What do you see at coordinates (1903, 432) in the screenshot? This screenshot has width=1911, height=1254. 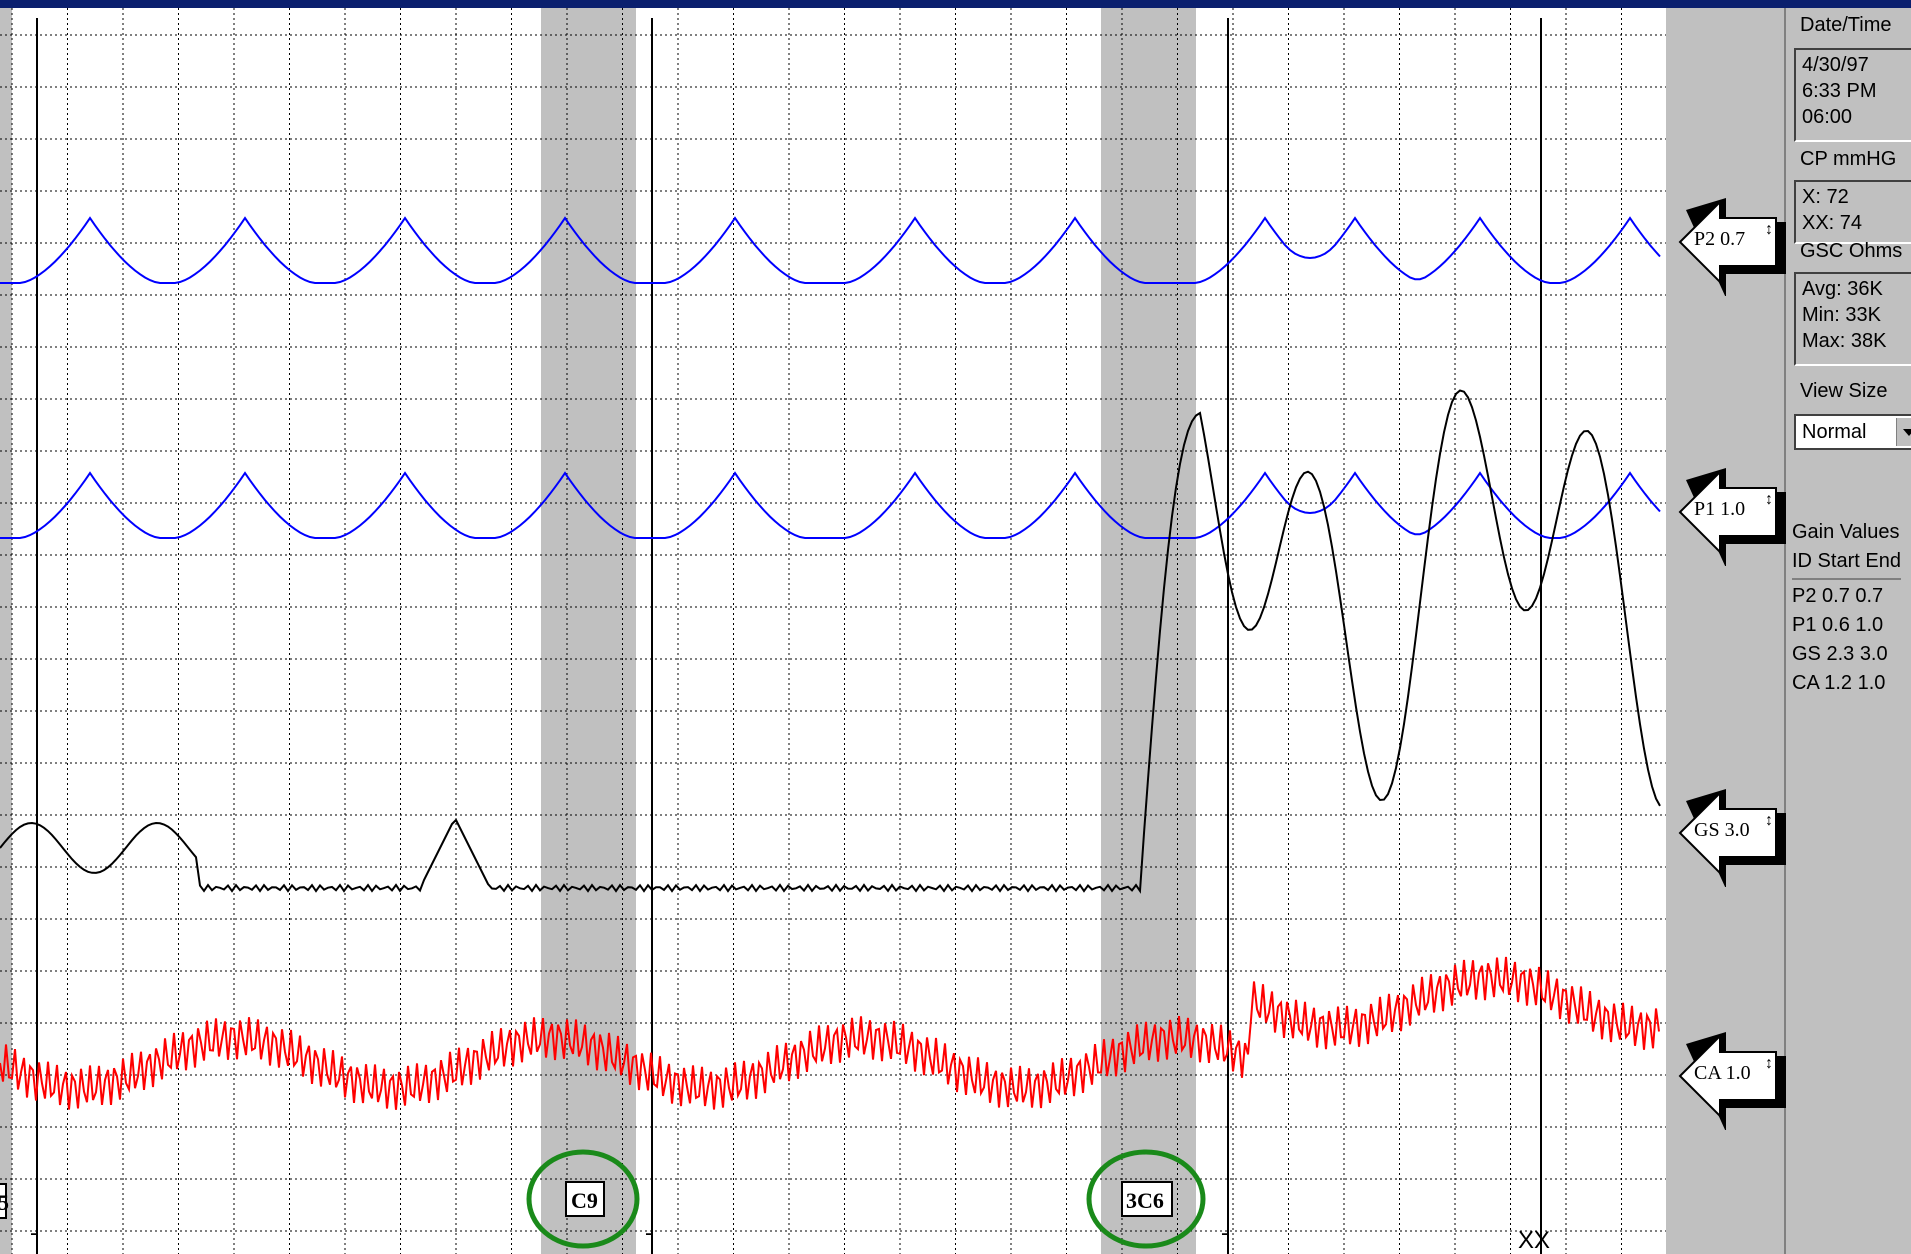 I see `chevron-down-icon` at bounding box center [1903, 432].